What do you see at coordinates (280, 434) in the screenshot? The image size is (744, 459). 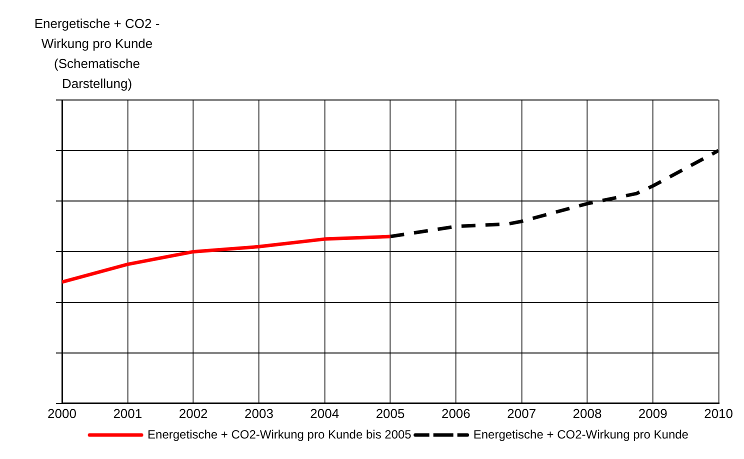 I see `legend-label: Energetische + CO2-Wirkung pro Kunde bis 2005` at bounding box center [280, 434].